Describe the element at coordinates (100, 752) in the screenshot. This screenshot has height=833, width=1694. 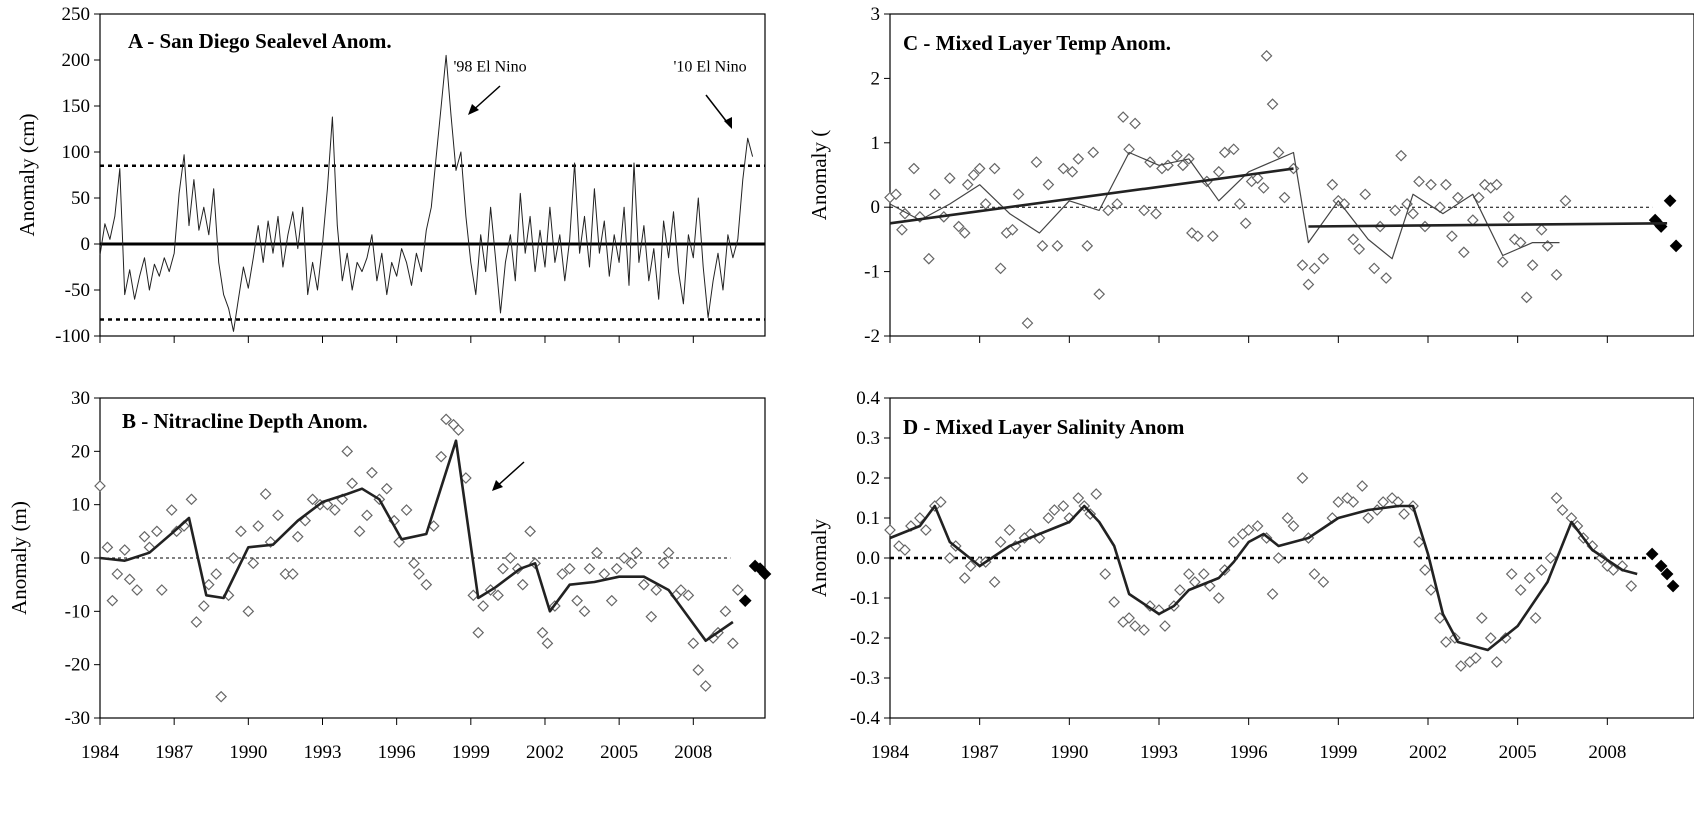
I see `x-tick-label: 1984` at that location.